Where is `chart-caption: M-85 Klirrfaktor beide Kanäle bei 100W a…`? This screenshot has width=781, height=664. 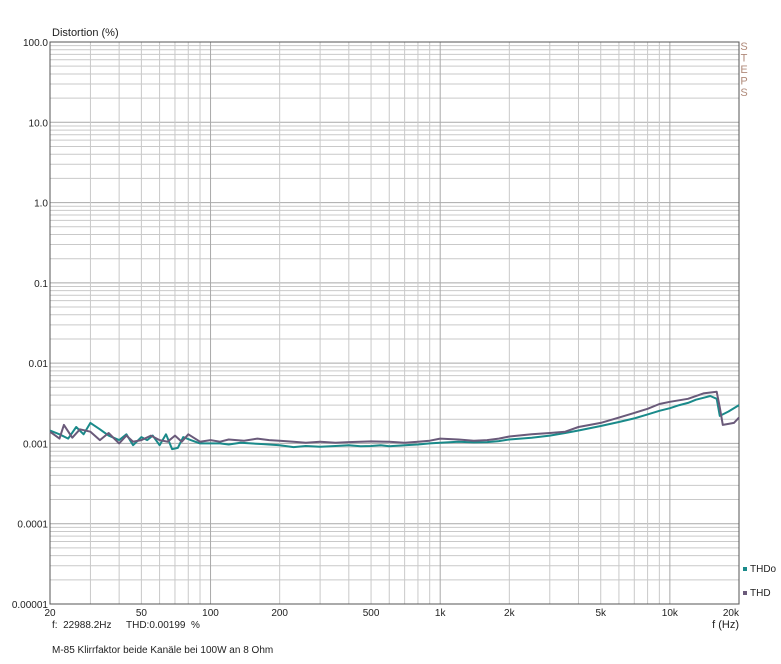 chart-caption: M-85 Klirrfaktor beide Kanäle bei 100W a… is located at coordinates (162, 650).